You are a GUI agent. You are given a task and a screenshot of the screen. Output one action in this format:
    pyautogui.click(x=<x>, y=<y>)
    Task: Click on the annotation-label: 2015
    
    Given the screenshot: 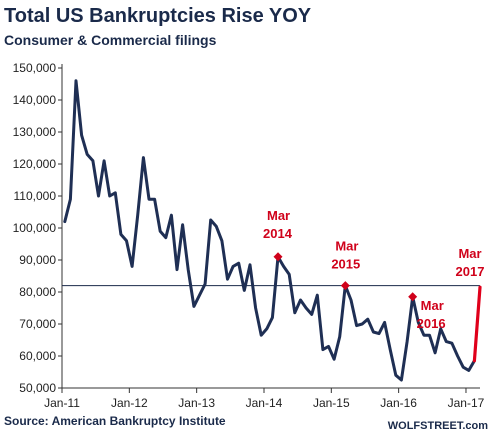 What is the action you would take?
    pyautogui.click(x=345, y=264)
    